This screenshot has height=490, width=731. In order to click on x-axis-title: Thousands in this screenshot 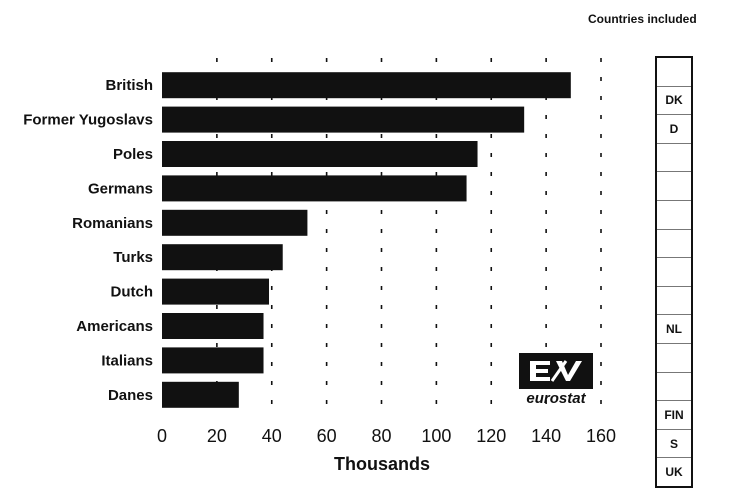, I will do `click(382, 464)`.